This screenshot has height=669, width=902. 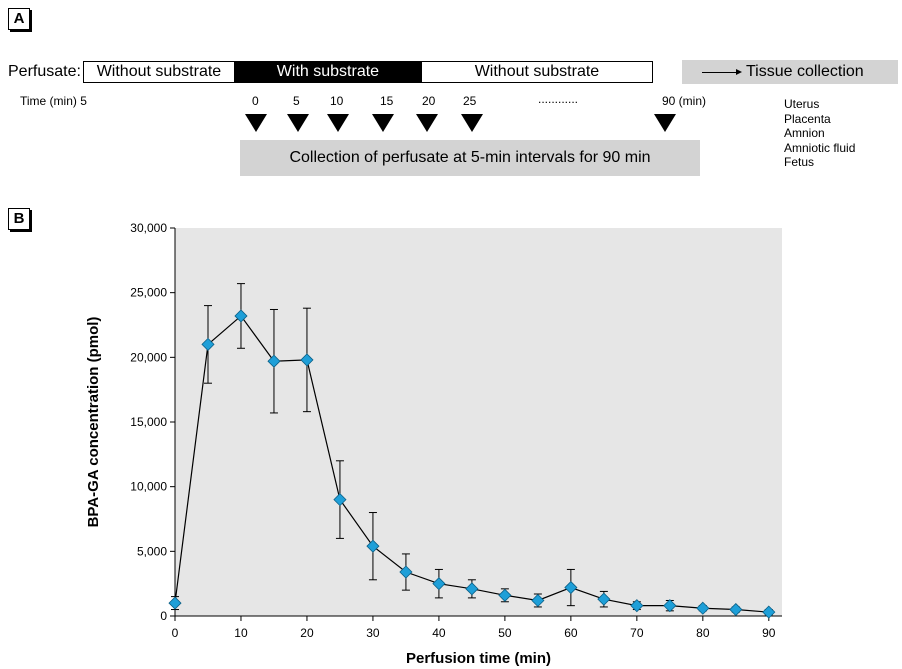 What do you see at coordinates (478, 658) in the screenshot?
I see `x-axis-label: Perfusion time (min)` at bounding box center [478, 658].